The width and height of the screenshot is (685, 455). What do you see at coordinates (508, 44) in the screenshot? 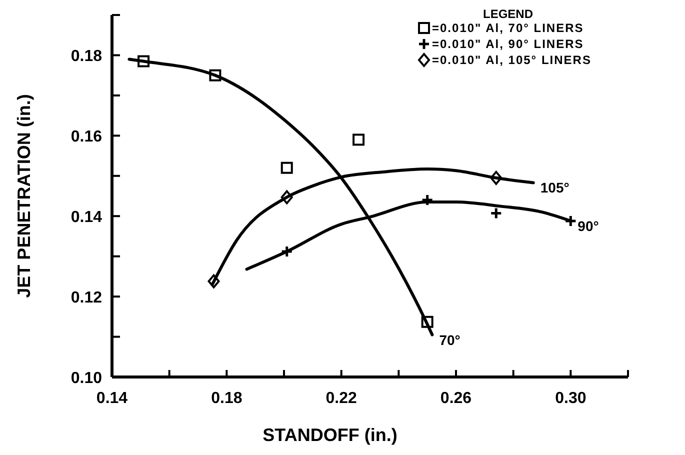
I see `legend-label: =0.010" Al, 90° LINERS` at bounding box center [508, 44].